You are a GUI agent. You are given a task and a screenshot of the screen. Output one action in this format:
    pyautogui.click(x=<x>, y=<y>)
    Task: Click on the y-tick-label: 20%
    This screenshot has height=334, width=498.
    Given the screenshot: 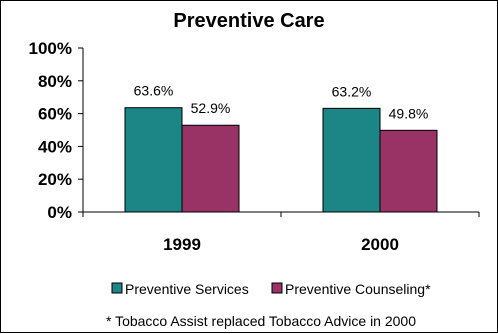 What is the action you would take?
    pyautogui.click(x=55, y=179)
    